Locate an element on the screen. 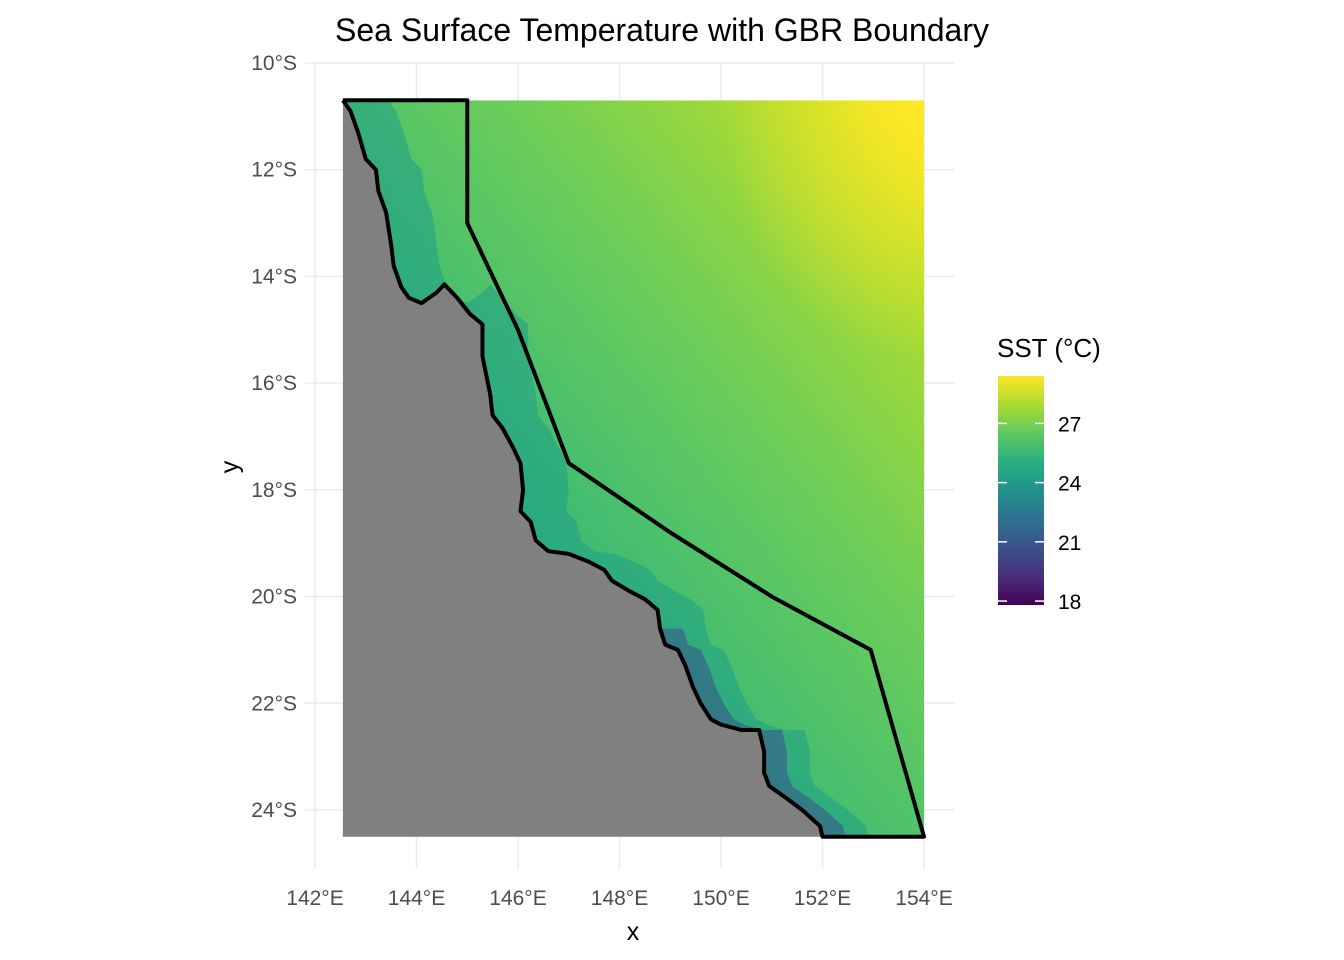 The width and height of the screenshot is (1344, 960). y-tick-label: 10°S is located at coordinates (274, 63).